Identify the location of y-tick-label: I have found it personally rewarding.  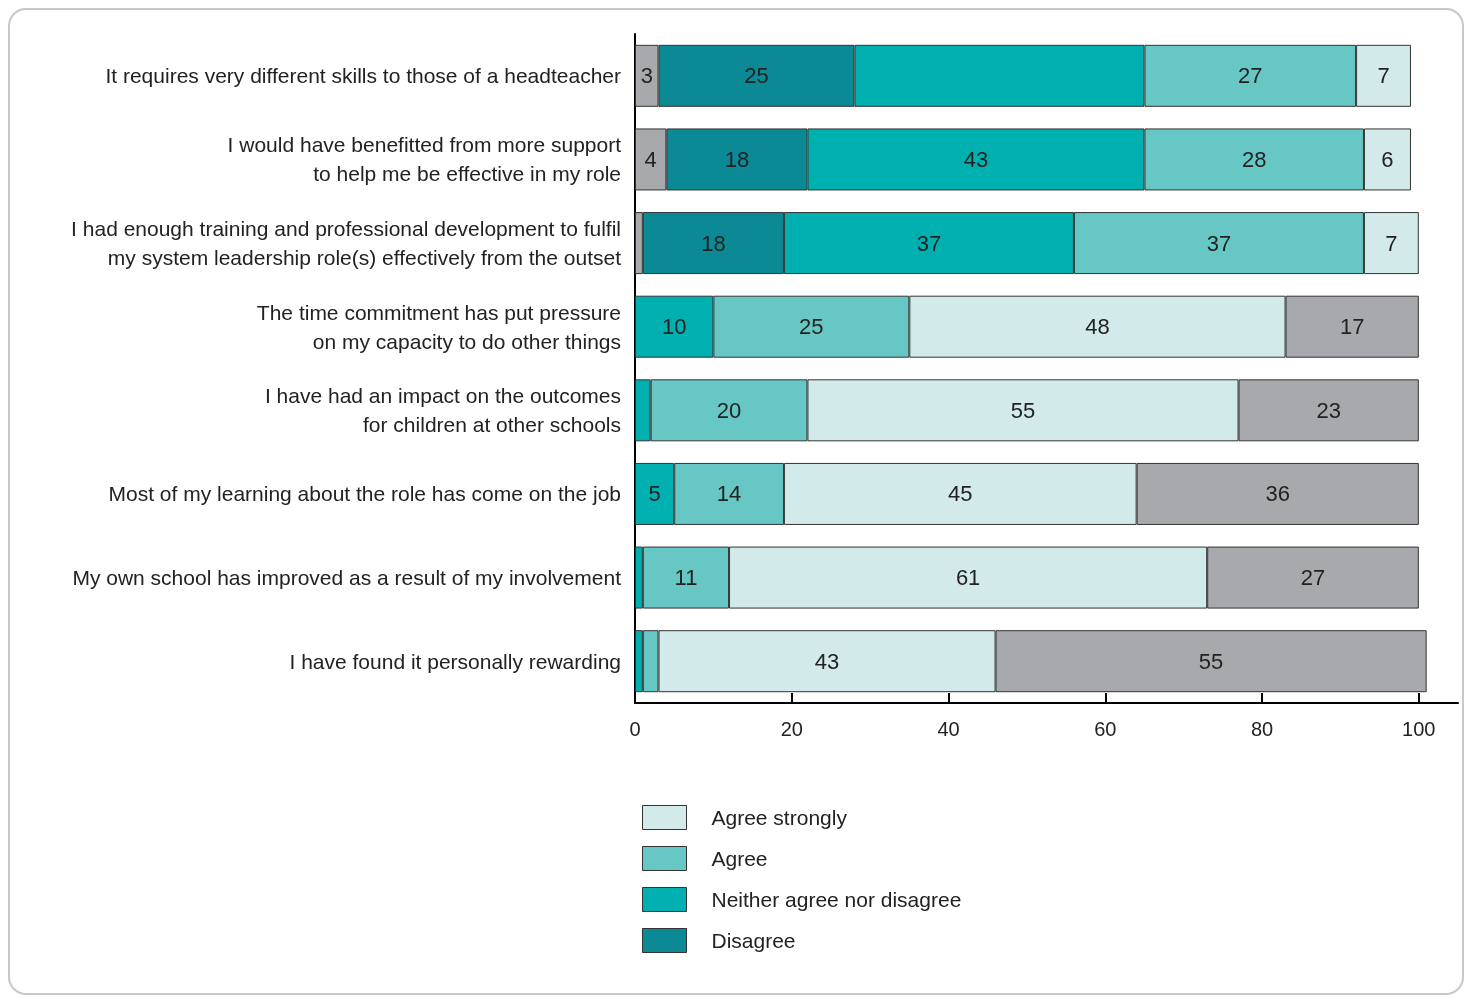
(455, 661).